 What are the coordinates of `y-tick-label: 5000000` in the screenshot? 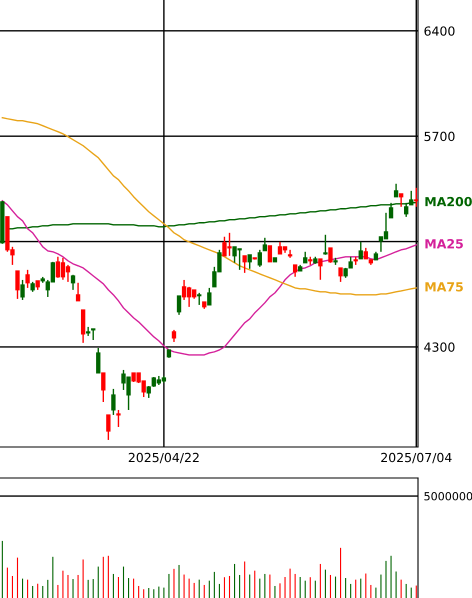 It's located at (448, 496).